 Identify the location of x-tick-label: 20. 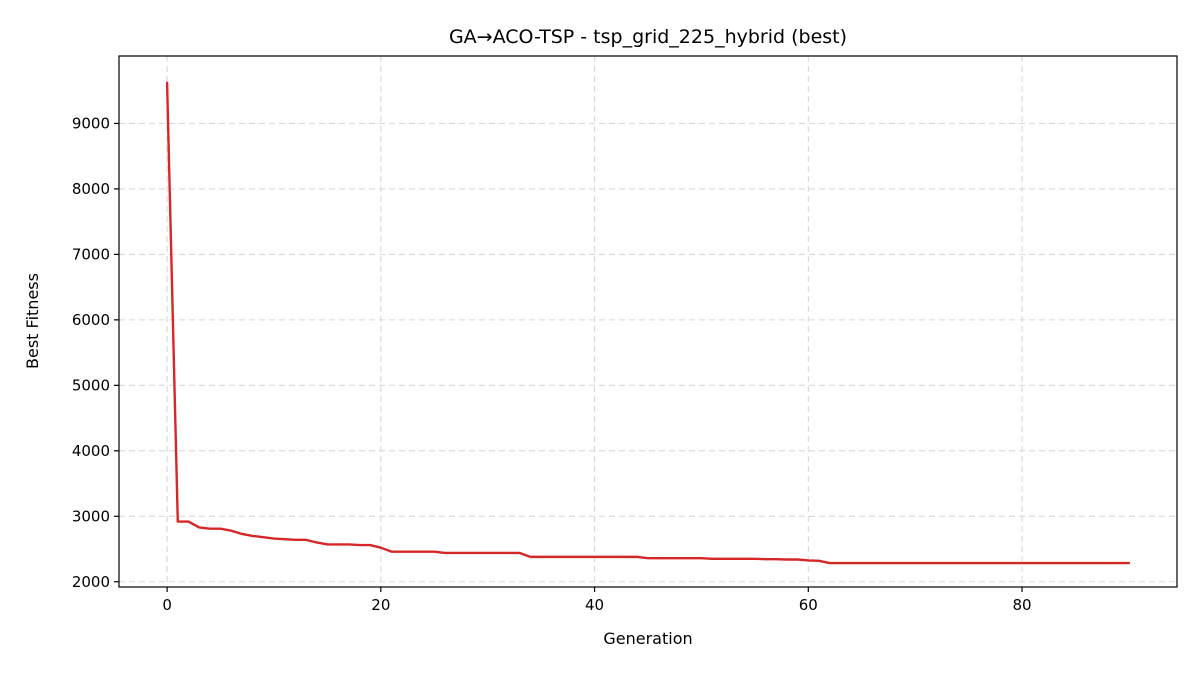
(380, 605).